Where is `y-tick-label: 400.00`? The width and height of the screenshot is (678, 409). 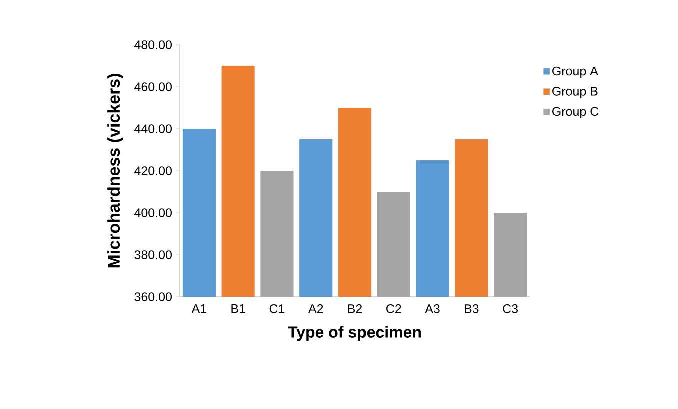 y-tick-label: 400.00 is located at coordinates (153, 213).